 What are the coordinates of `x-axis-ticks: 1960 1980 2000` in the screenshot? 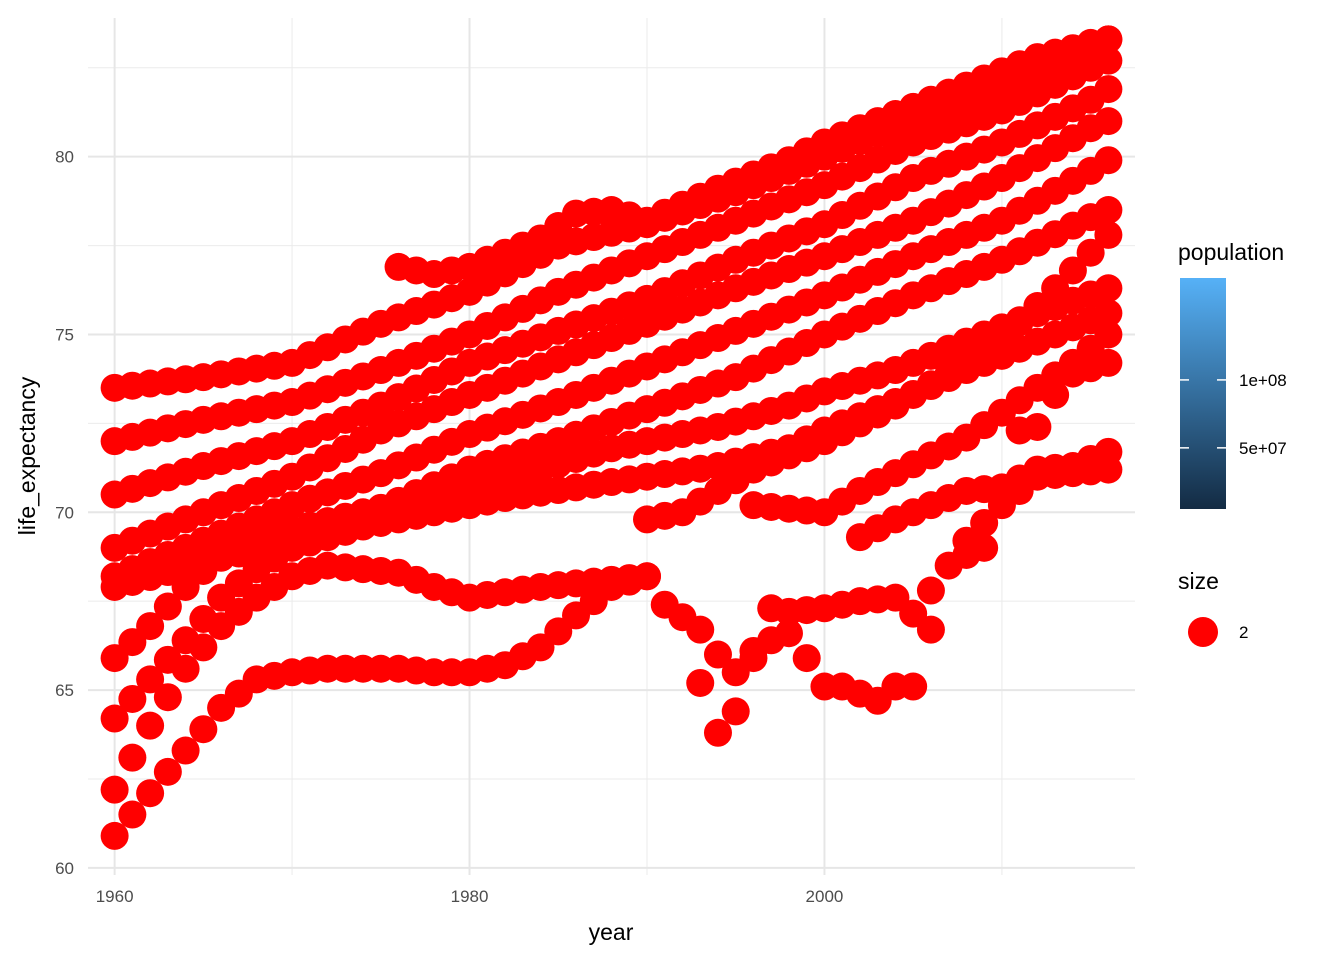 It's located at (470, 896).